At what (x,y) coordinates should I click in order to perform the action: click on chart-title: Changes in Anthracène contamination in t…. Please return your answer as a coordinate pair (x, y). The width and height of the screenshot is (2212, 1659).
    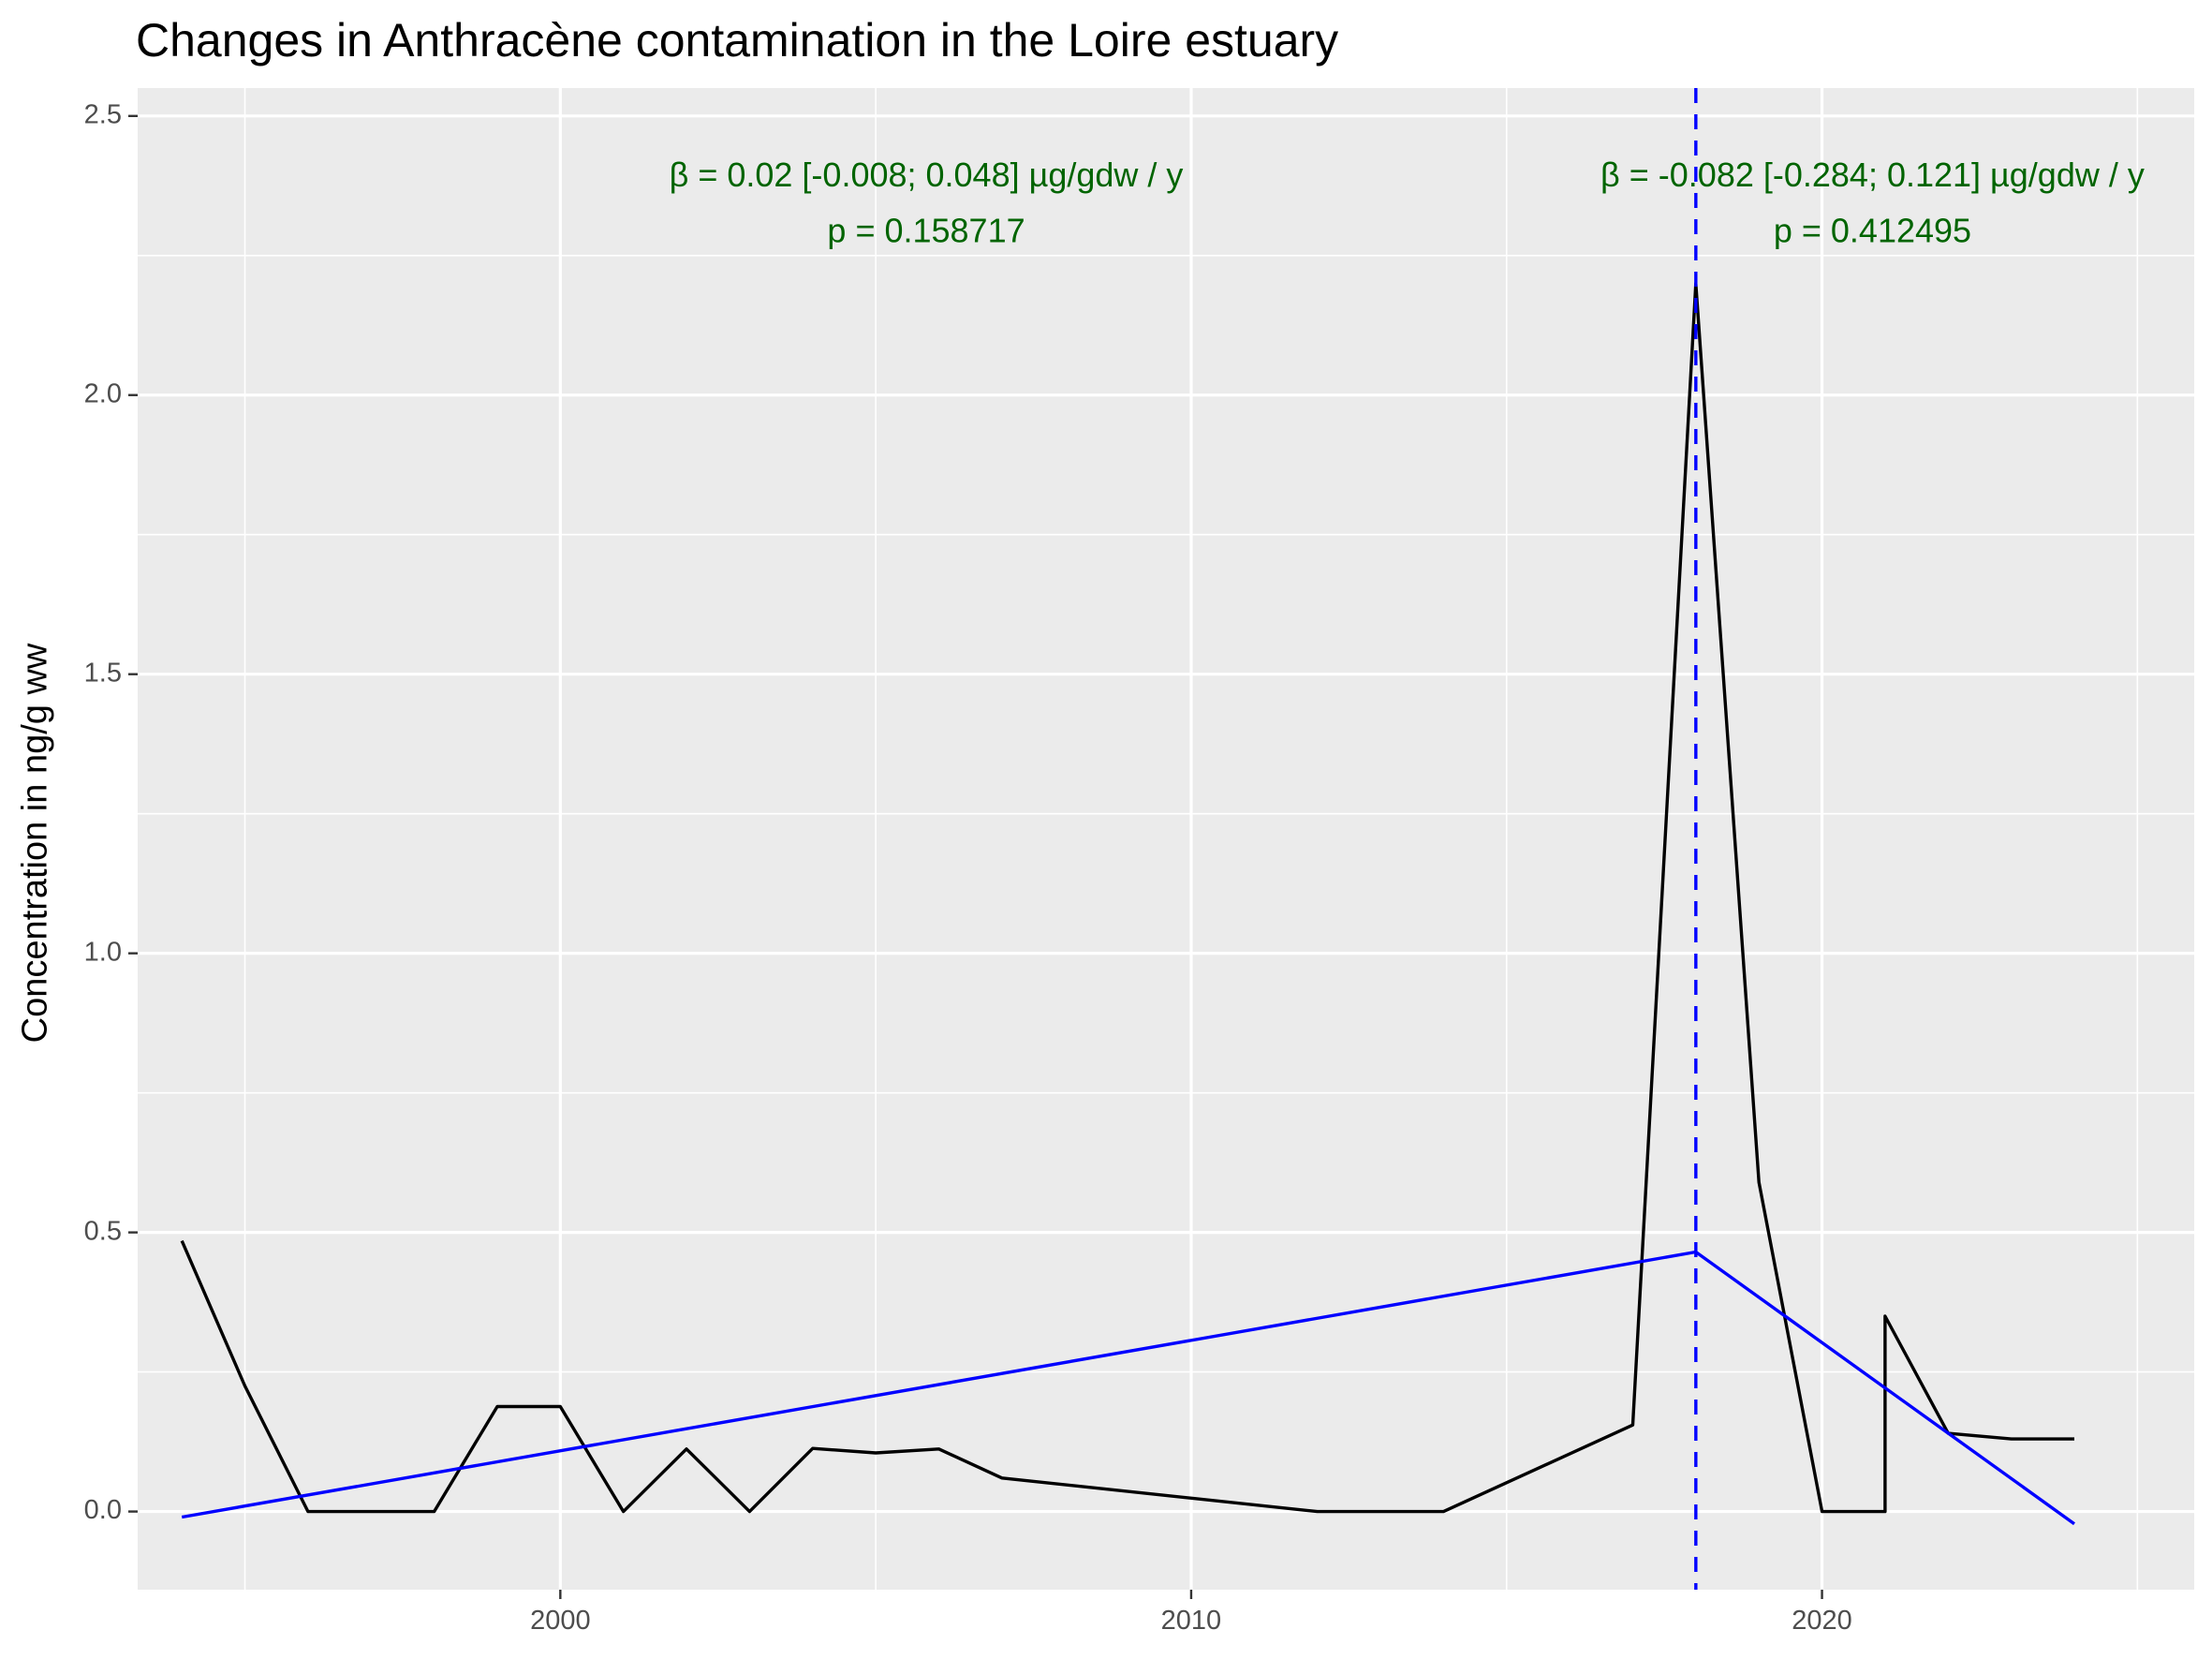
    Looking at the image, I should click on (738, 40).